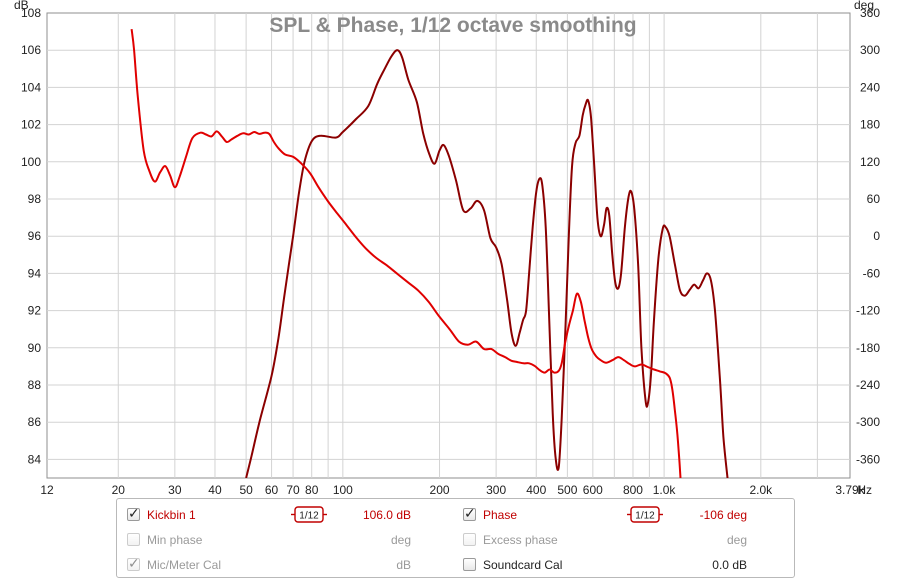 This screenshot has width=910, height=581. I want to click on left-tick-label: 88, so click(35, 385).